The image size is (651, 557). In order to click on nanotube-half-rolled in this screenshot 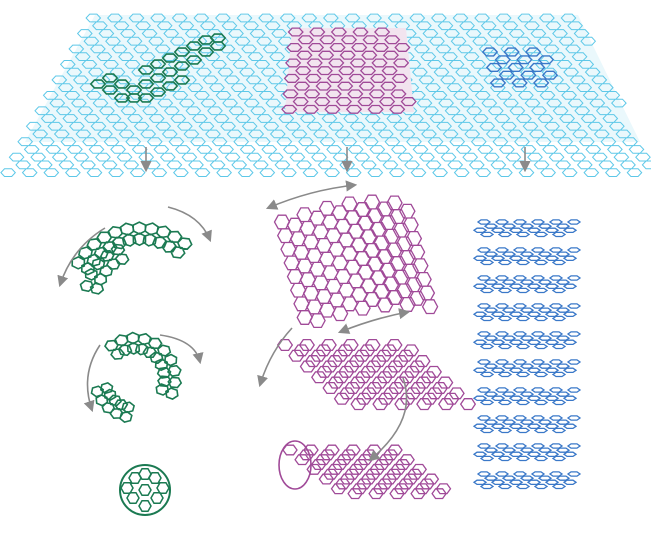, I will do `click(376, 374)`.